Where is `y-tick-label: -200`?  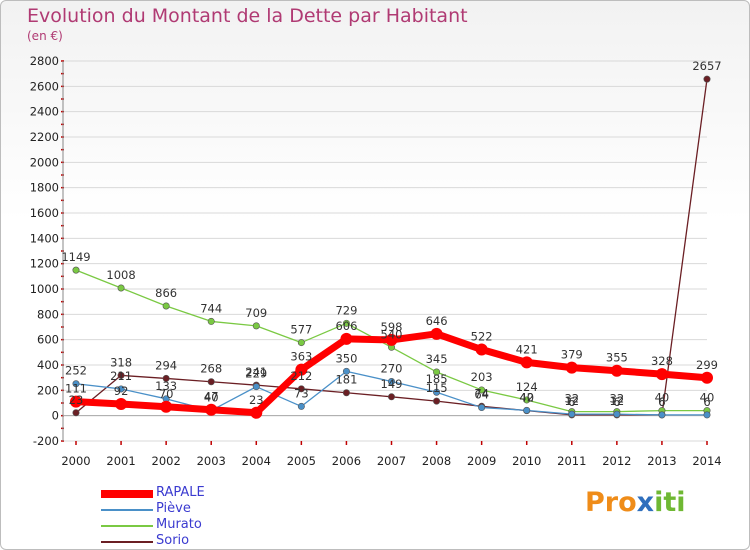
y-tick-label: -200 is located at coordinates (46, 441).